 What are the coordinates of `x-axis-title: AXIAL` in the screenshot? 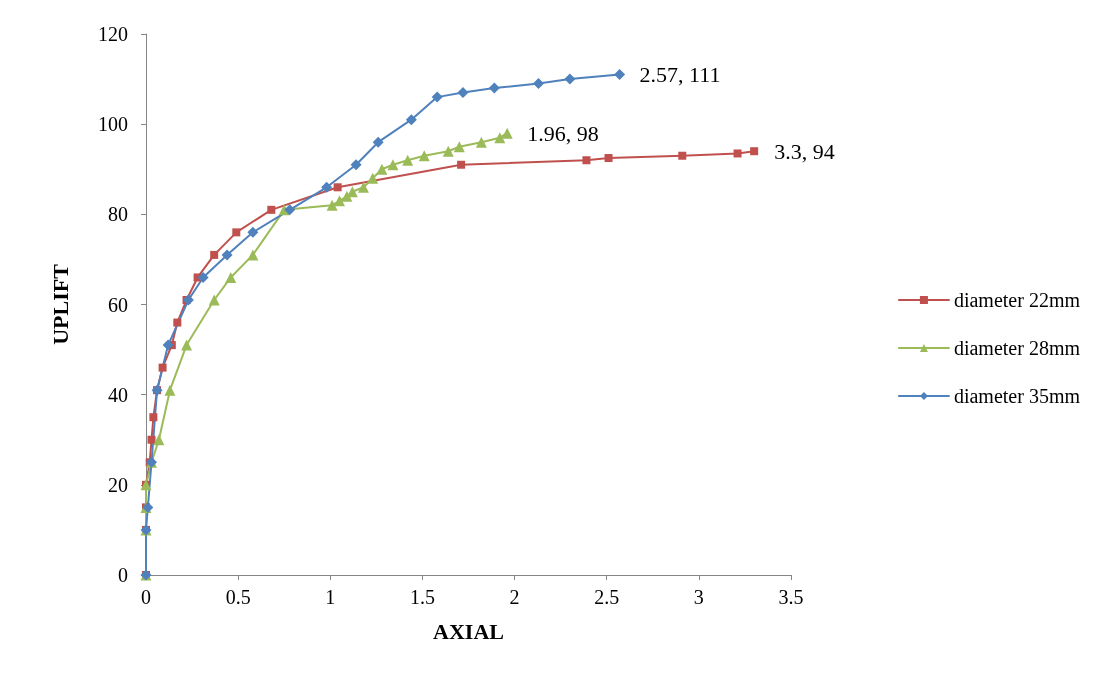 It's located at (468, 631).